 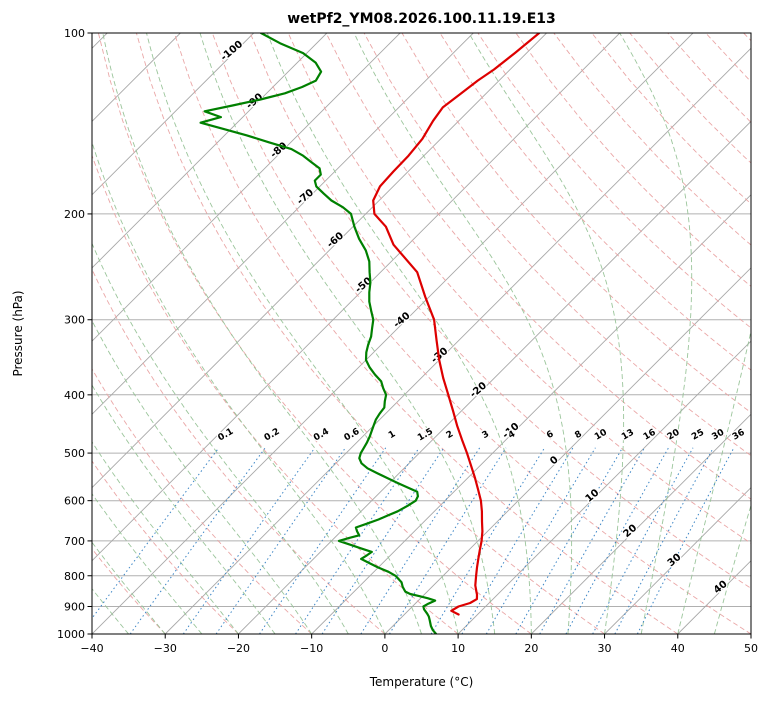 I want to click on x-axis-label: Temperature (°C), so click(x=421, y=682).